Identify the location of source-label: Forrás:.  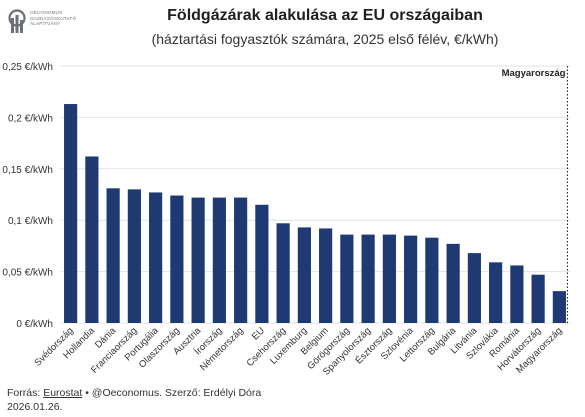
(24, 393).